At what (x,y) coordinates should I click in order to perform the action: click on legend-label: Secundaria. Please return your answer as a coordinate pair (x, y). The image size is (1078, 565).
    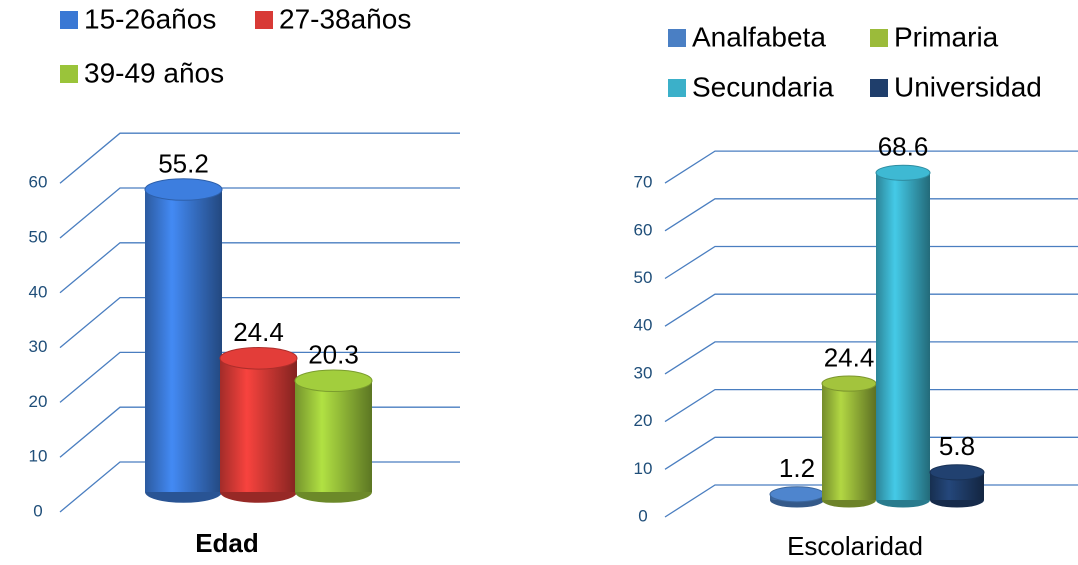
    Looking at the image, I should click on (763, 86).